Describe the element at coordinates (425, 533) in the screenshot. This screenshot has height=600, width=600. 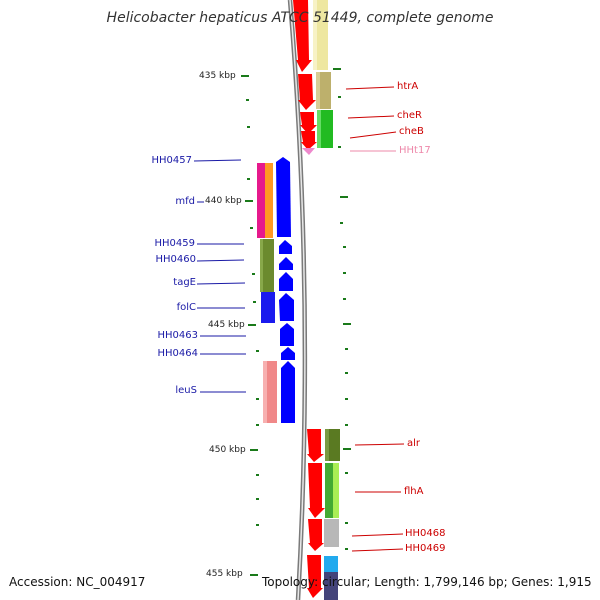
I see `gene-label-hh0468: HH0468` at that location.